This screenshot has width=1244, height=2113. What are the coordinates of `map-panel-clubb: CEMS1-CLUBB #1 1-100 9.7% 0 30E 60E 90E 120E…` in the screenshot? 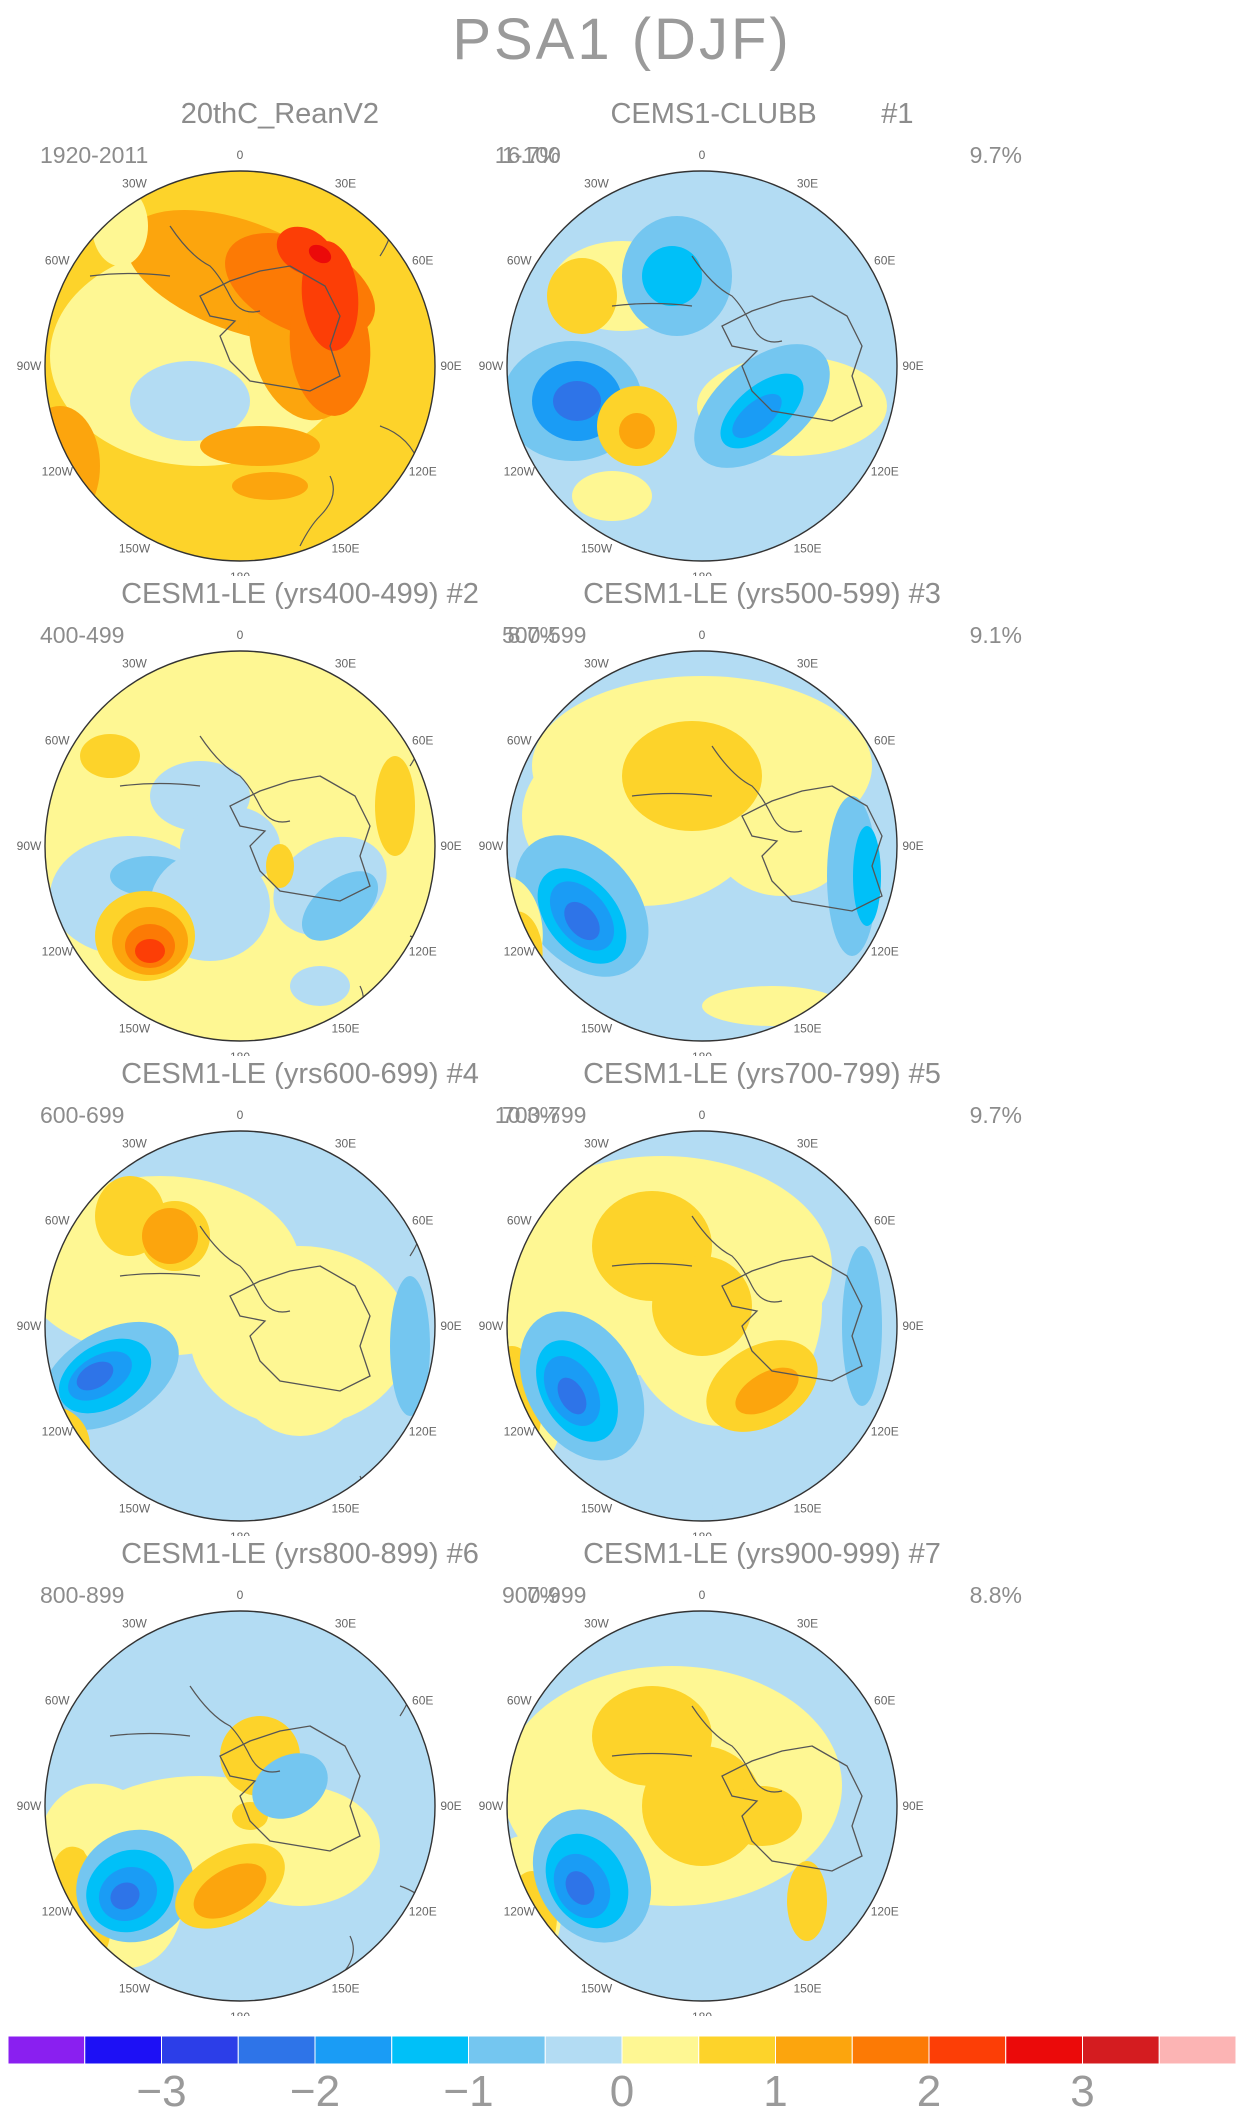 It's located at (762, 338).